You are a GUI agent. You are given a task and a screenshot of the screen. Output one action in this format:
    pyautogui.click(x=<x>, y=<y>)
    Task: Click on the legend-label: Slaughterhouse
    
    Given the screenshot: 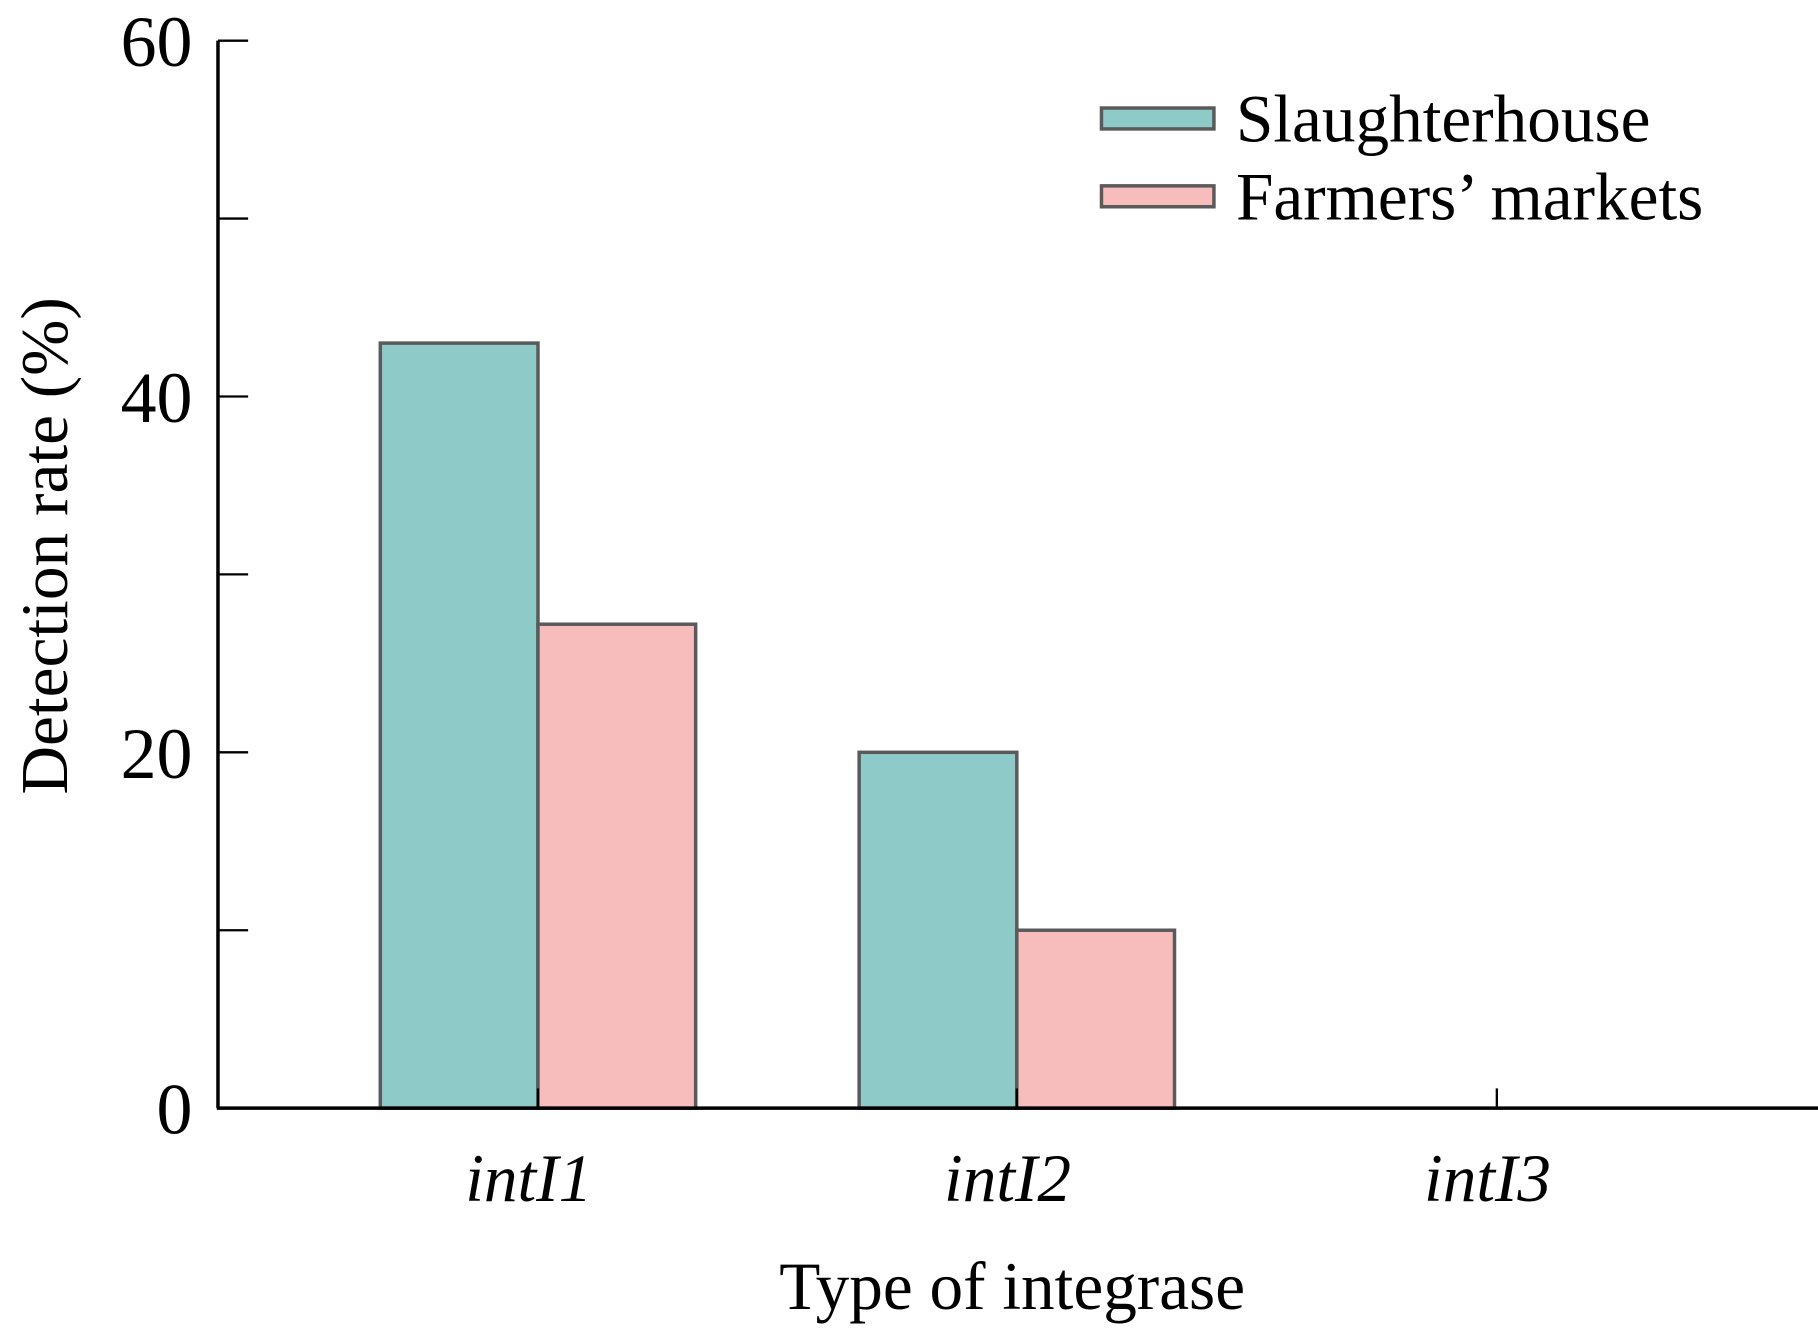 What is the action you would take?
    pyautogui.click(x=1443, y=119)
    